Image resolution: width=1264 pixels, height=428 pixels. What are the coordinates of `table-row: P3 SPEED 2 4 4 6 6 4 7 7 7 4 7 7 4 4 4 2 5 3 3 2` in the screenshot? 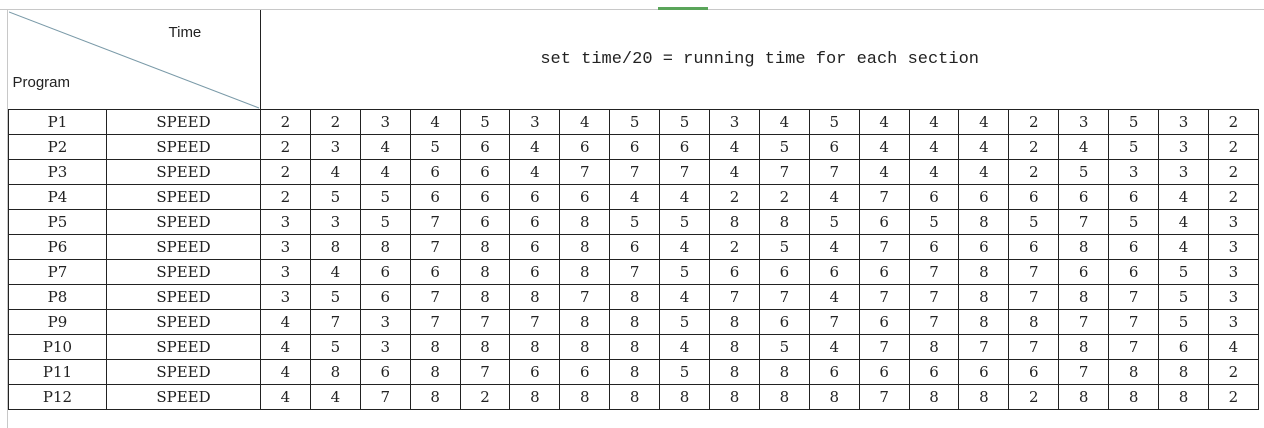 It's located at (633, 172).